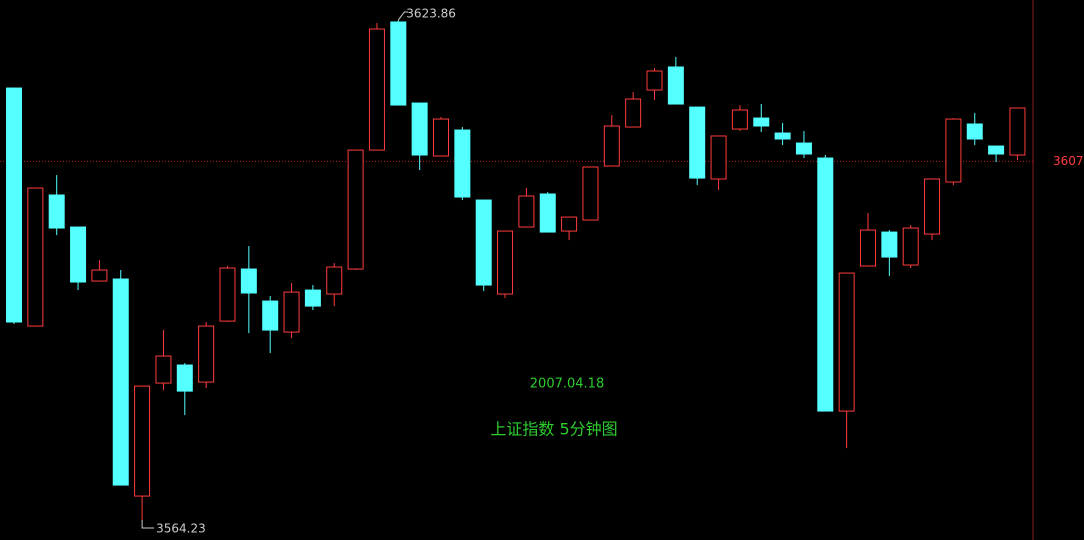 This screenshot has width=1084, height=540. What do you see at coordinates (403, 16) in the screenshot?
I see `max-pointer` at bounding box center [403, 16].